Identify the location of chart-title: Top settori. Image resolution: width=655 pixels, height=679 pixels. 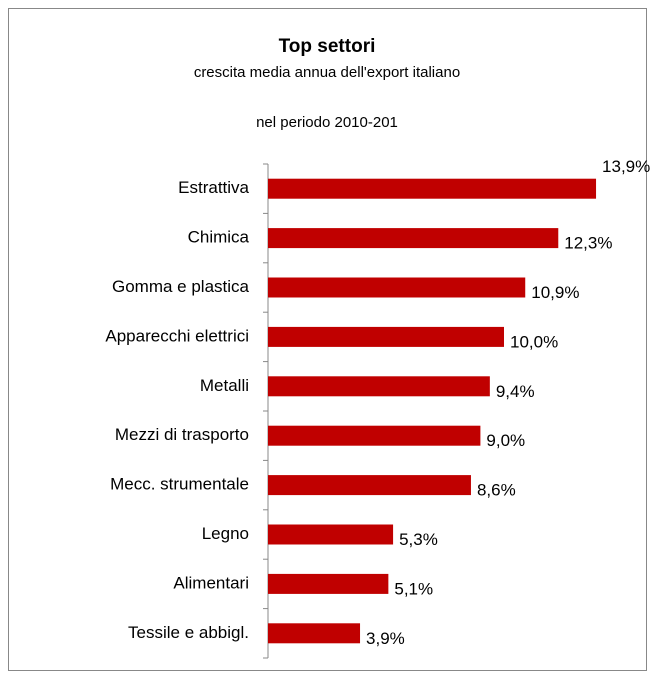
(327, 46).